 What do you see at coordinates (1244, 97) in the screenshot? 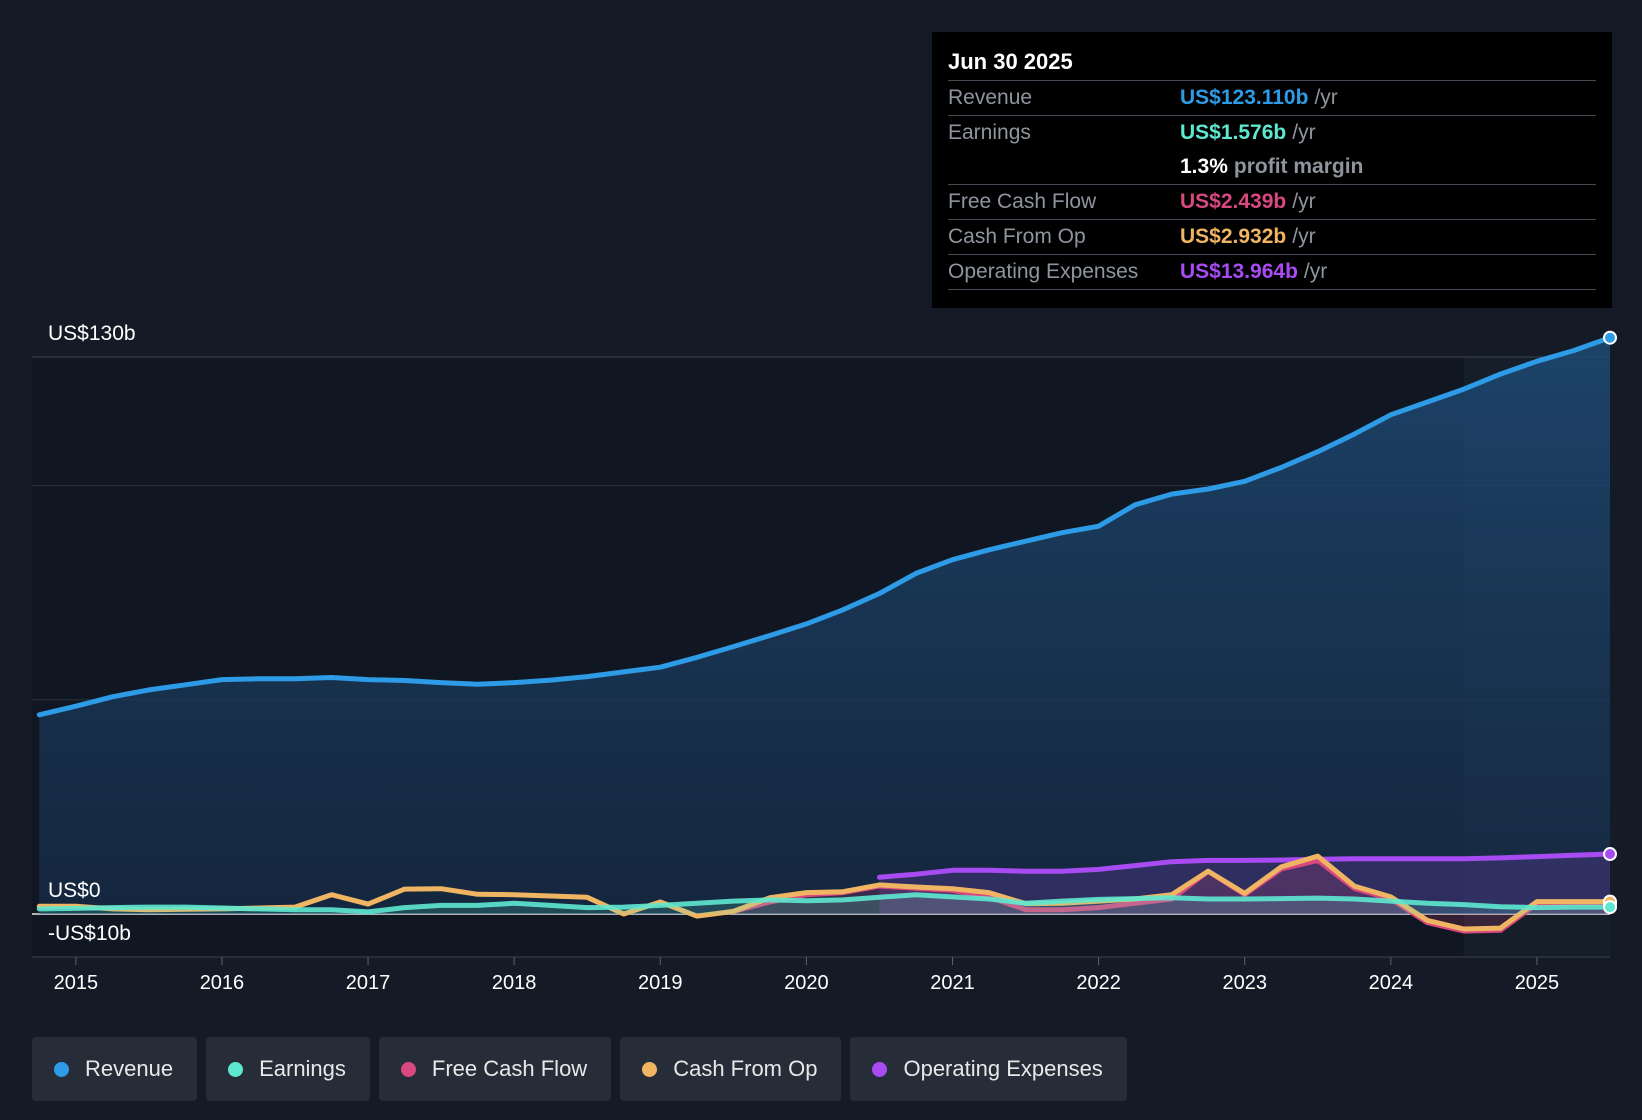
I see `tooltip-value: US$123.110b` at bounding box center [1244, 97].